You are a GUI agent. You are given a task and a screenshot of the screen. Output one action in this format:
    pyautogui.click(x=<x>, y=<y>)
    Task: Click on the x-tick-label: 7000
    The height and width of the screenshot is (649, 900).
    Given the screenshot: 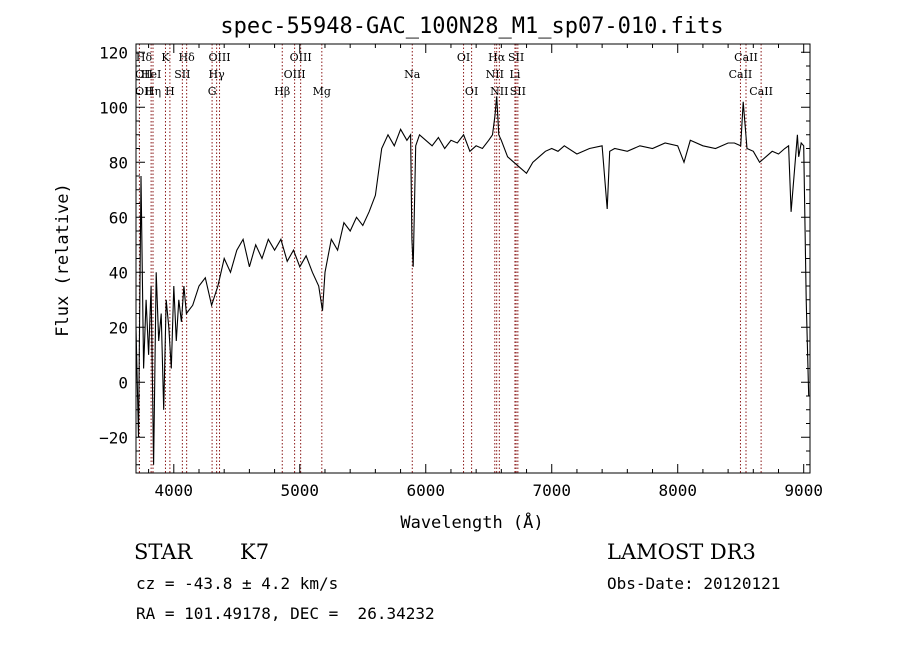 What is the action you would take?
    pyautogui.click(x=551, y=490)
    